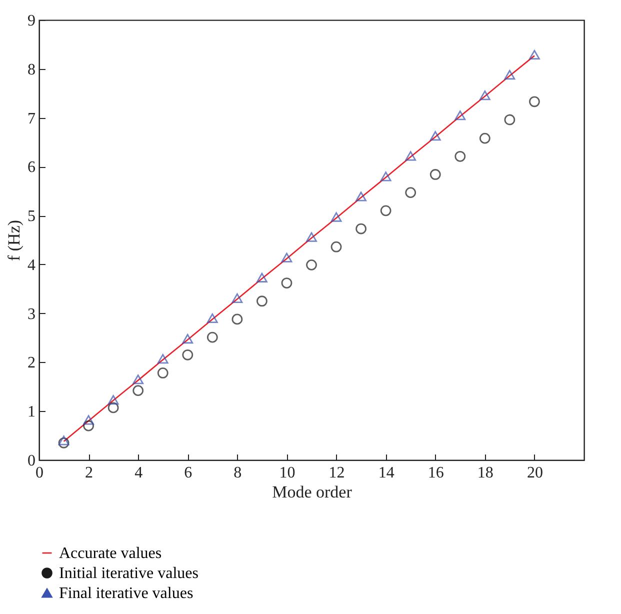 The image size is (621, 614). What do you see at coordinates (485, 473) in the screenshot?
I see `x-tick-label: 18` at bounding box center [485, 473].